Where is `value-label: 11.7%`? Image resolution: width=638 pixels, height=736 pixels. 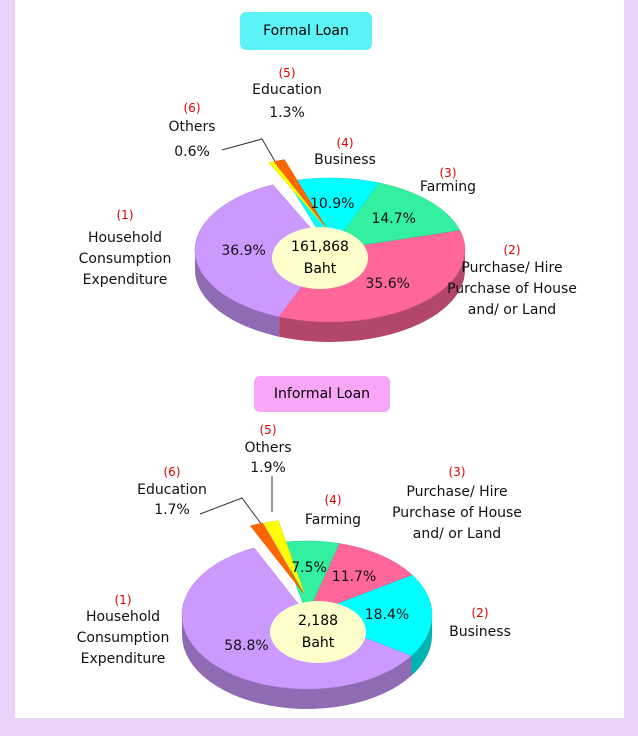
value-label: 11.7% is located at coordinates (354, 576).